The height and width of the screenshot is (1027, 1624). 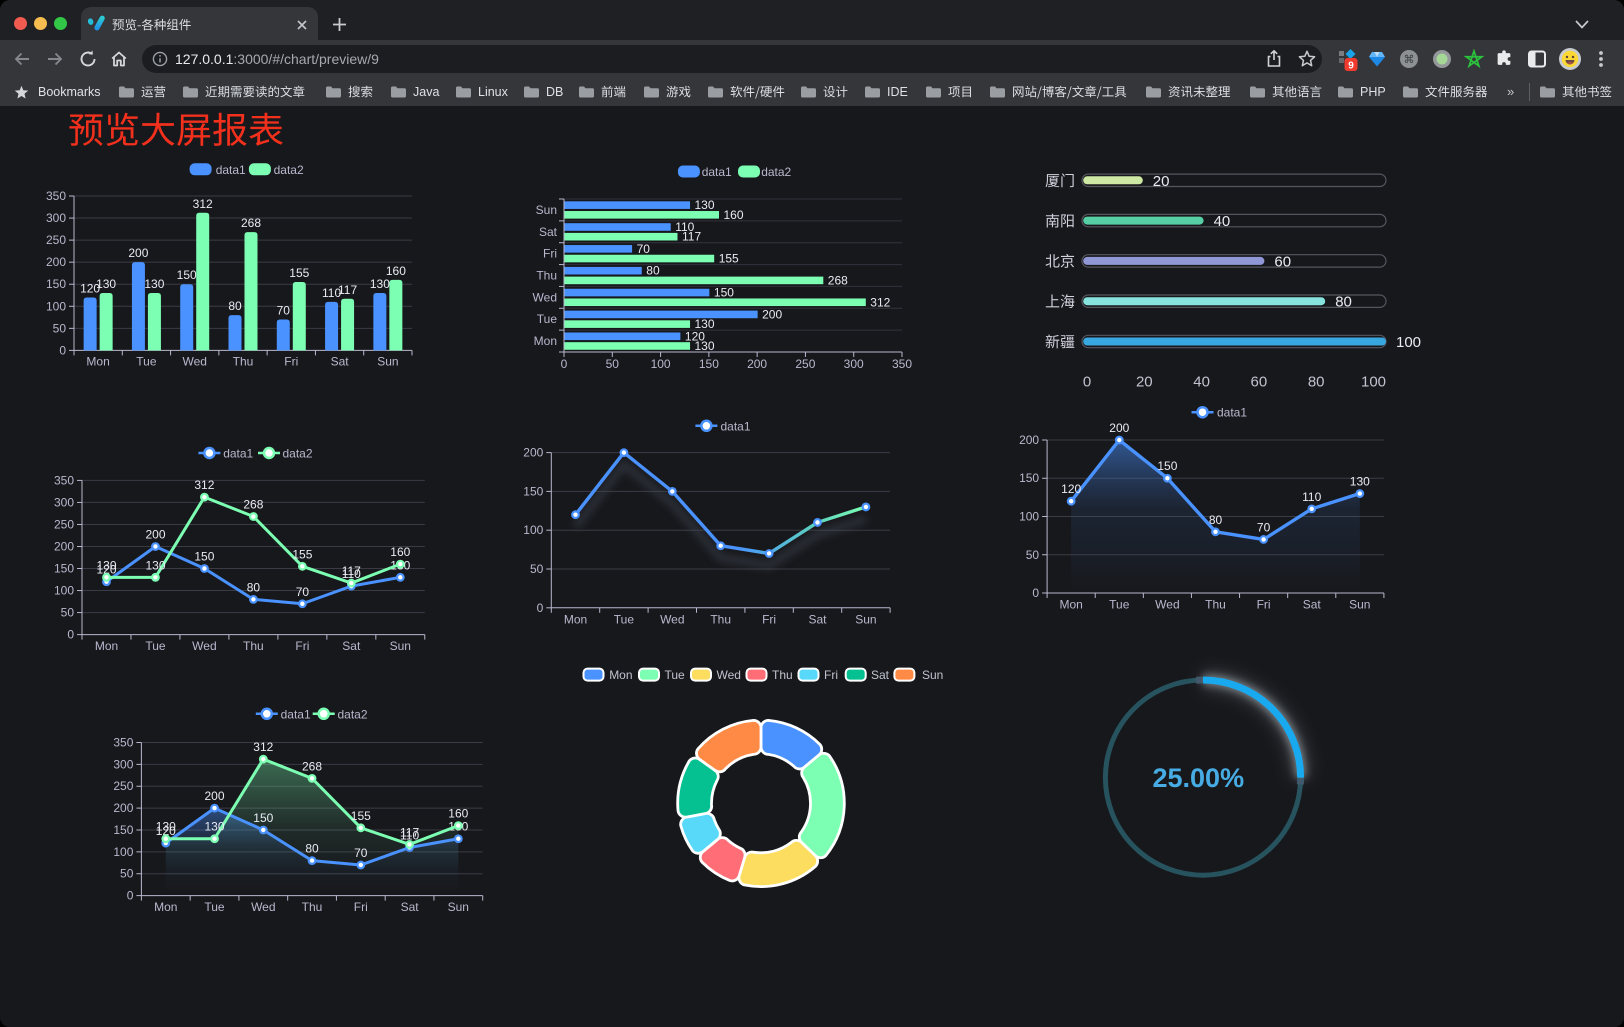 I want to click on svg-text: 160, so click(x=396, y=271).